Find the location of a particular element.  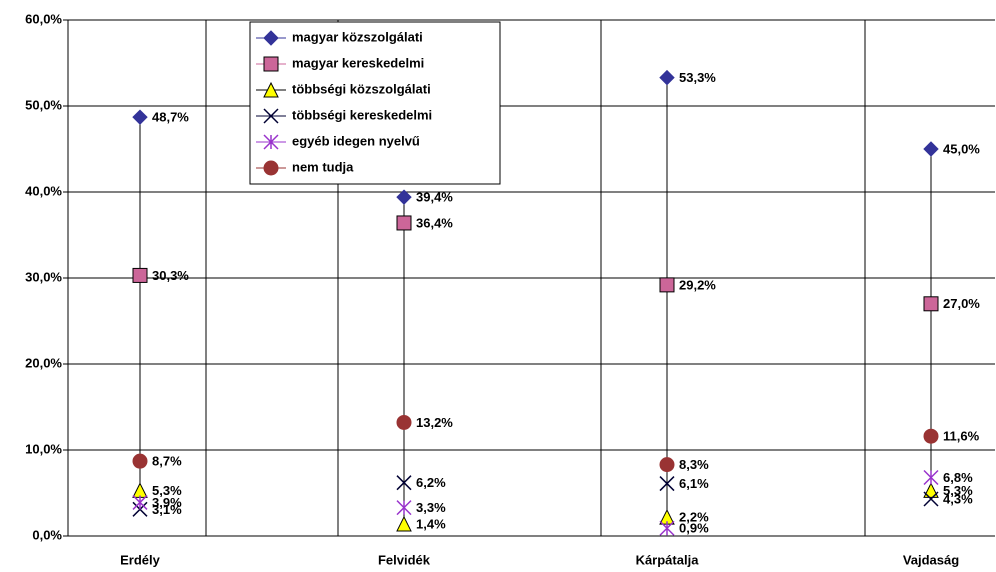

legend-label: többségi közszolgálati is located at coordinates (361, 88).